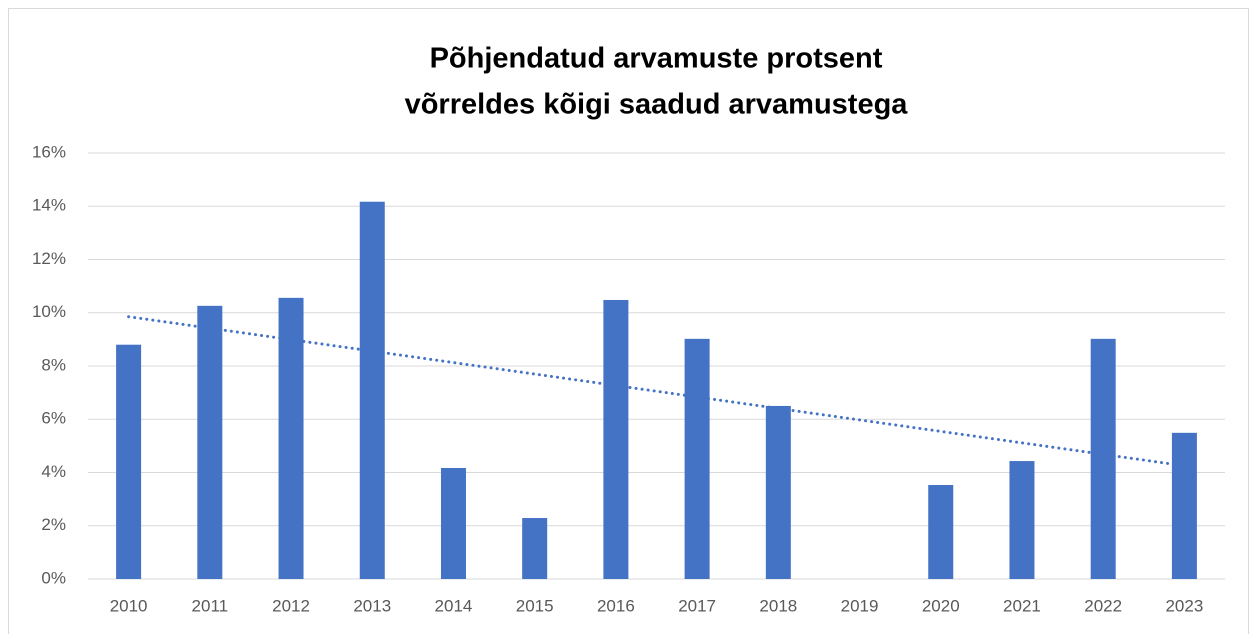 Image resolution: width=1253 pixels, height=634 pixels. Describe the element at coordinates (656, 59) in the screenshot. I see `chart-title: Põhjendatud arvamuste protsent` at that location.